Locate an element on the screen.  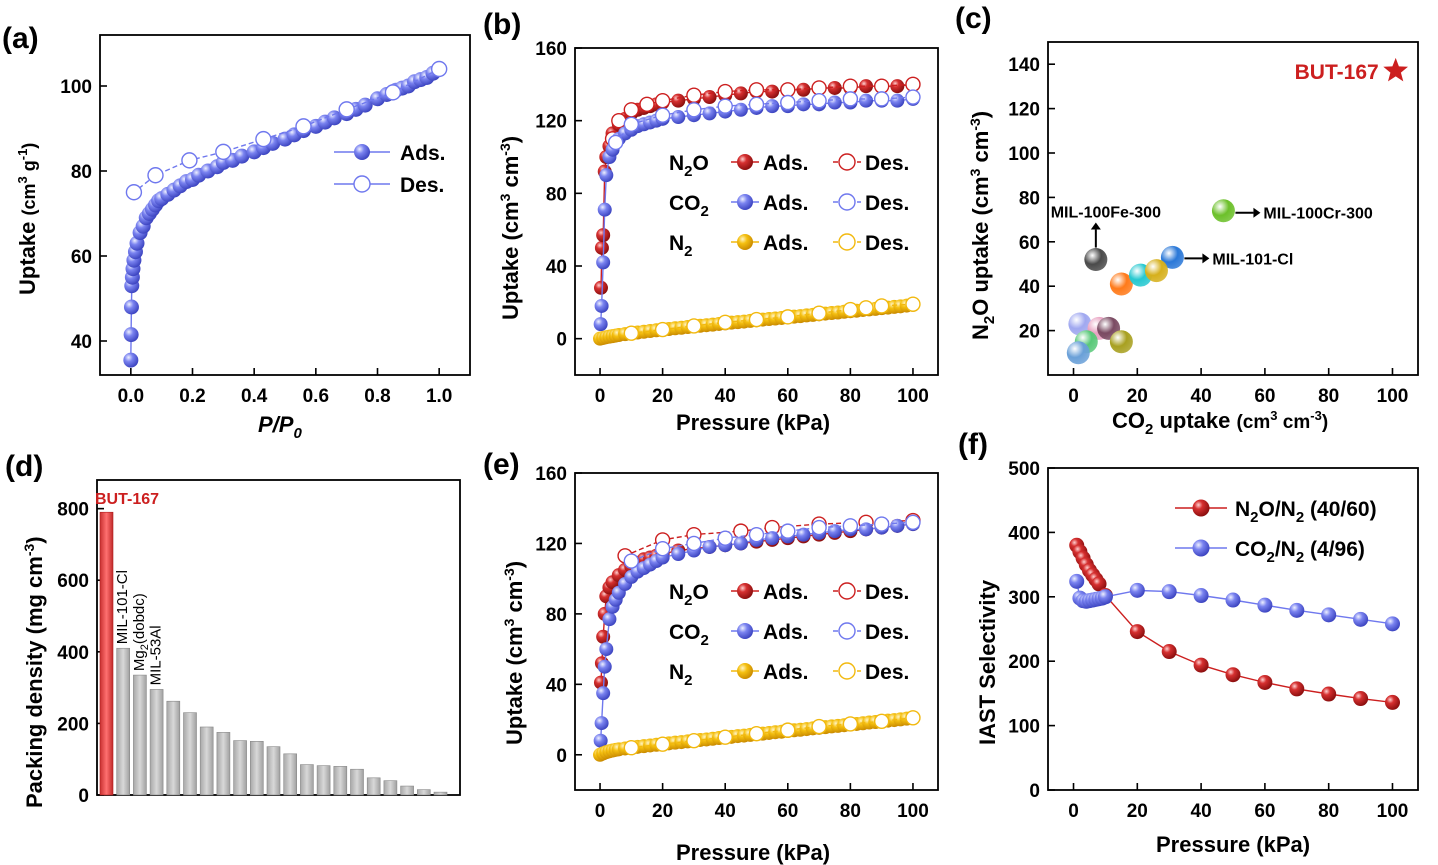
y-tick-label-b: 160 is located at coordinates (551, 49).